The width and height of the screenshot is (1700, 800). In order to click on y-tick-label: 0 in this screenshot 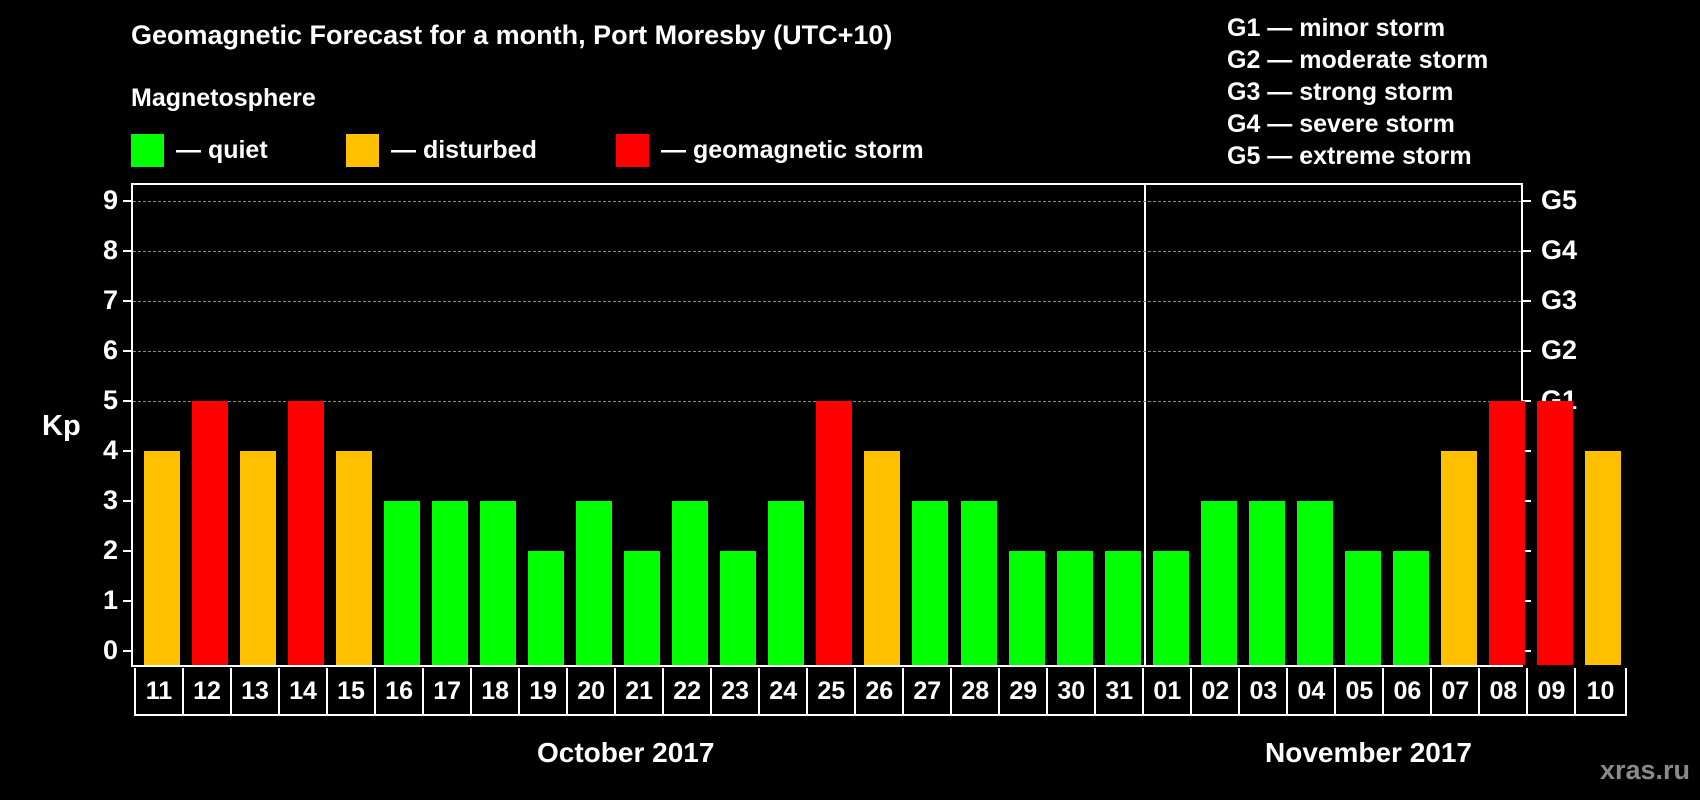, I will do `click(110, 650)`.